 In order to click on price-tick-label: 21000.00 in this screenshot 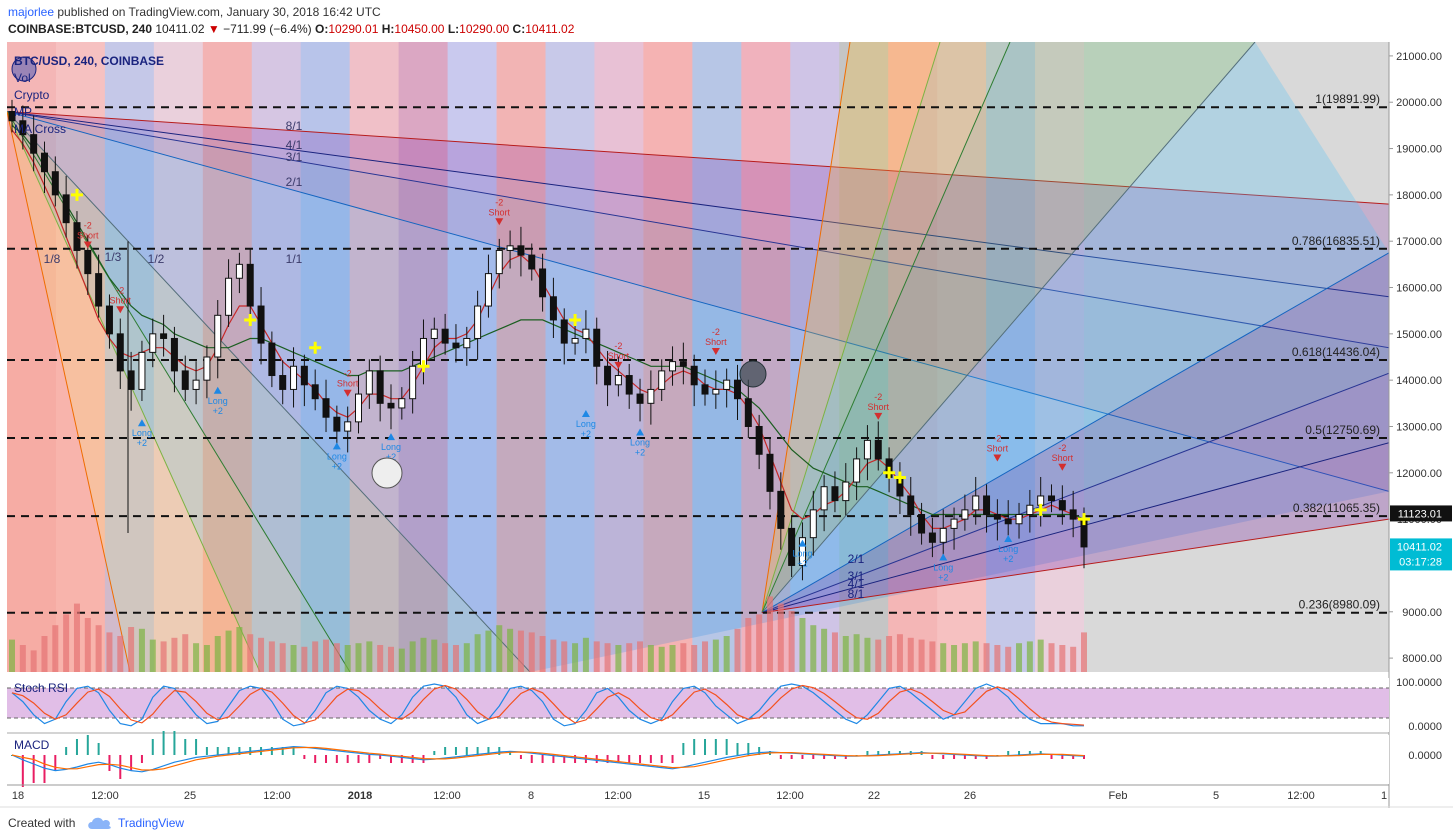, I will do `click(1419, 57)`.